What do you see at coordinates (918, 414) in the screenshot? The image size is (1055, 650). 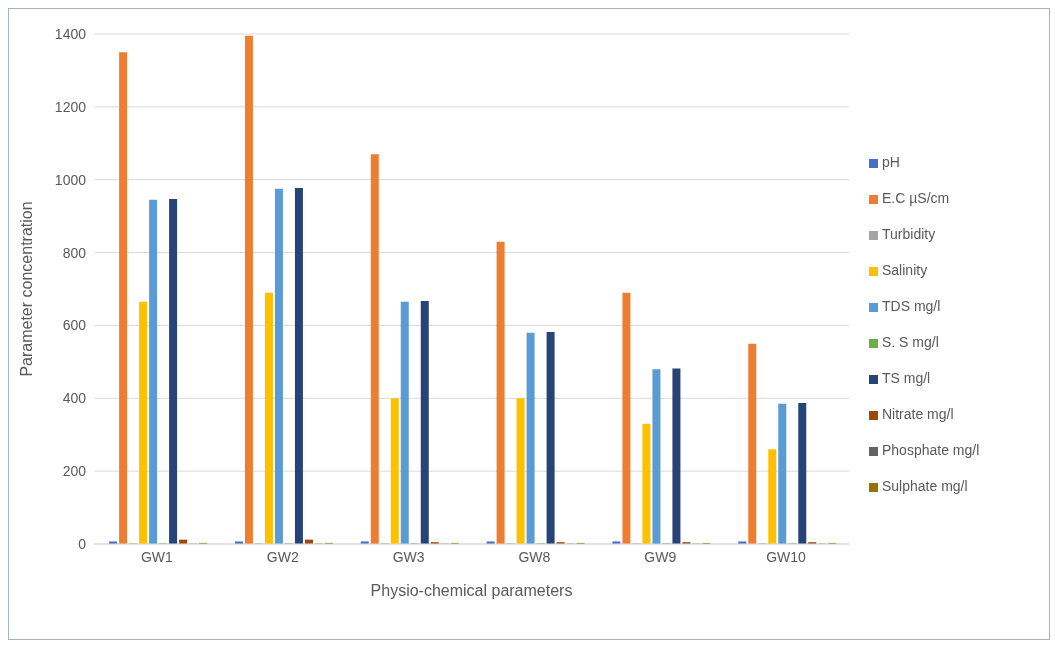 I see `legend-label: Nitrate mg/l` at bounding box center [918, 414].